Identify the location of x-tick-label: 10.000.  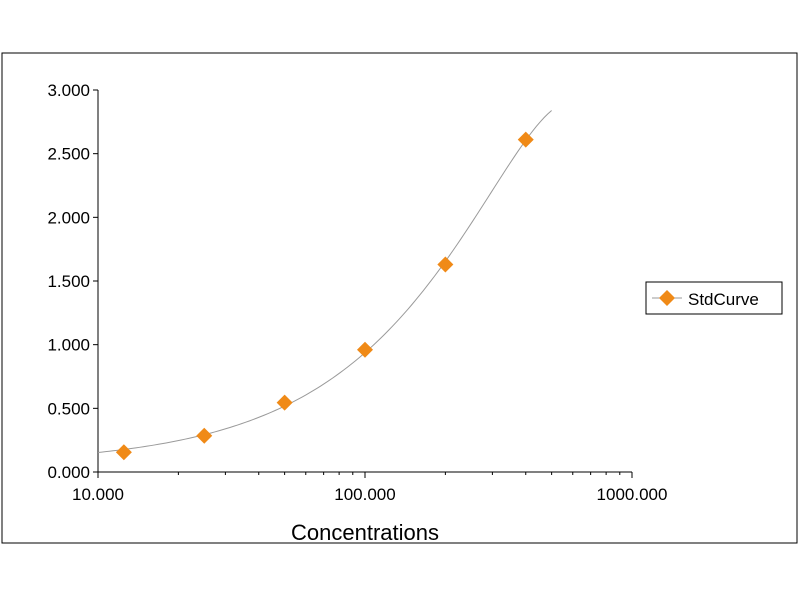
(98, 494).